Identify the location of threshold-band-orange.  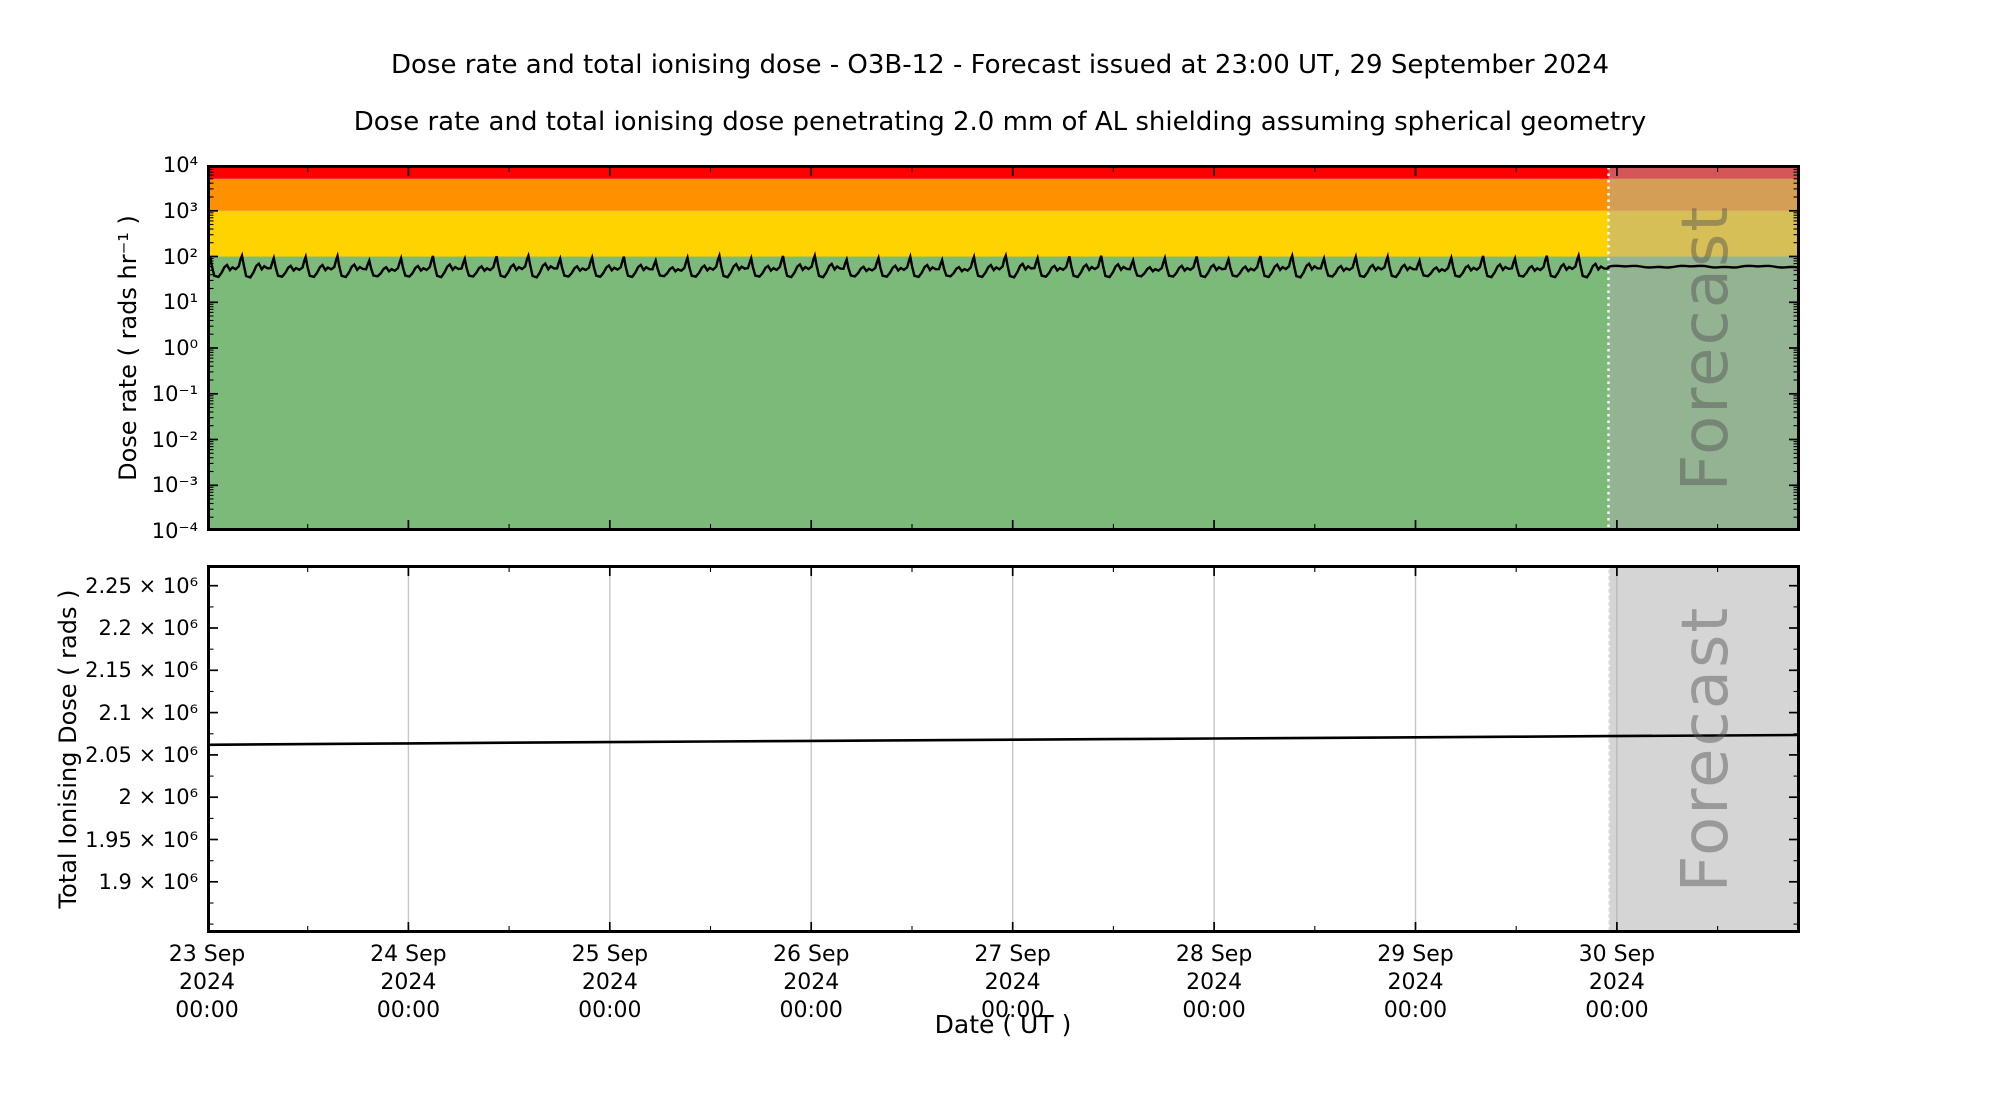
(1003, 194).